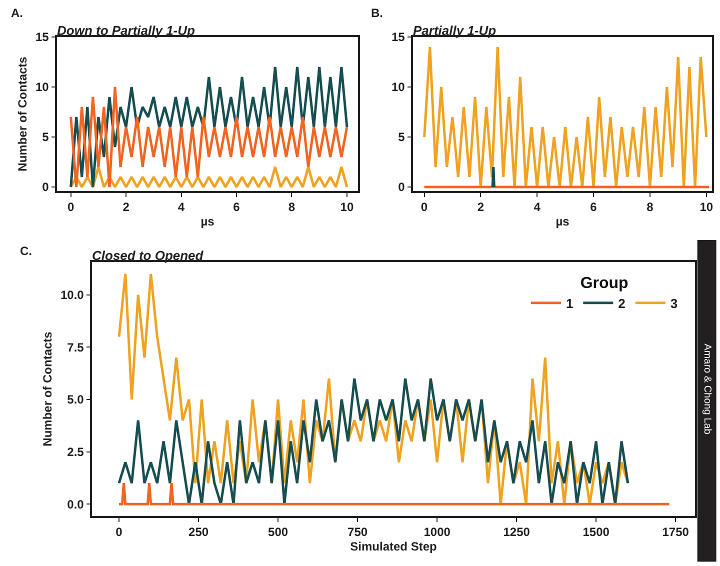  Describe the element at coordinates (17, 13) in the screenshot. I see `text: A.` at that location.